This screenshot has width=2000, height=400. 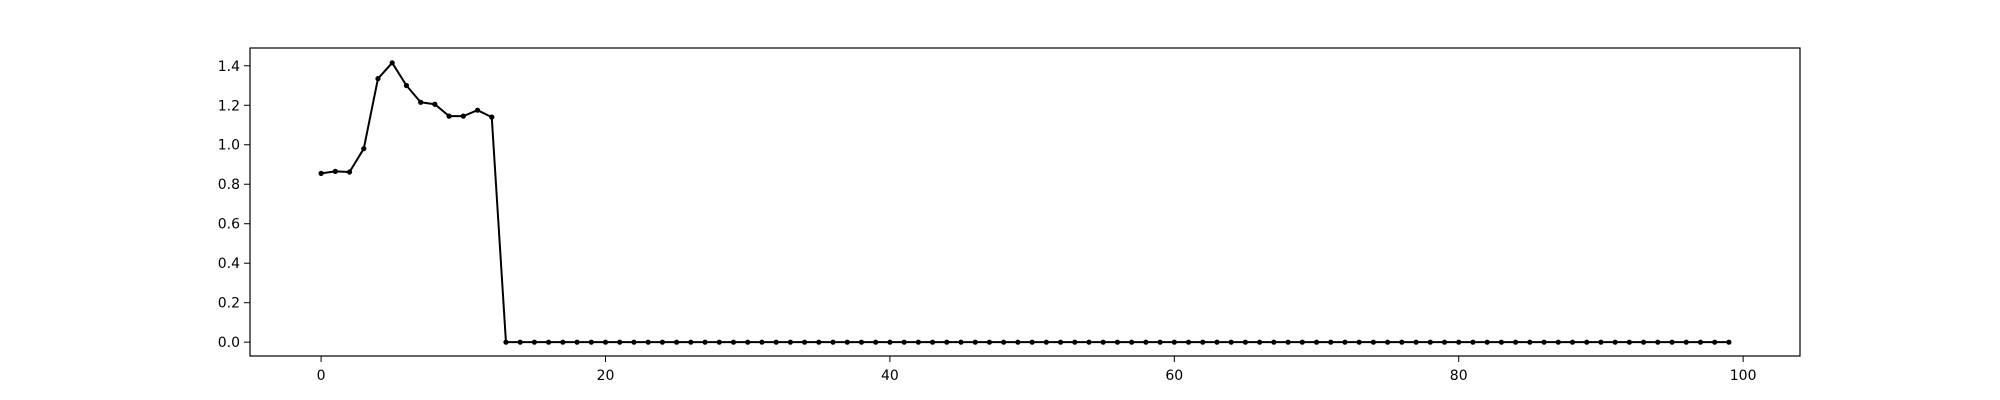 What do you see at coordinates (229, 185) in the screenshot?
I see `y-tick-label: 0.8` at bounding box center [229, 185].